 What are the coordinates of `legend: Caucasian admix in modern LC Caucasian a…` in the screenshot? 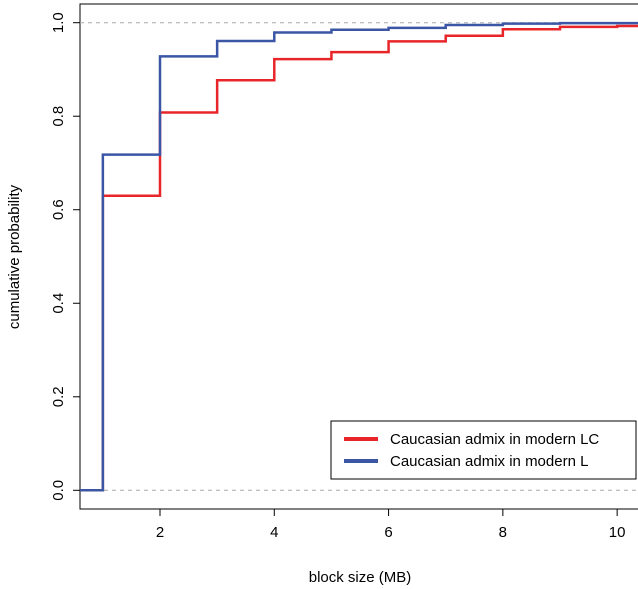 It's located at (483, 450).